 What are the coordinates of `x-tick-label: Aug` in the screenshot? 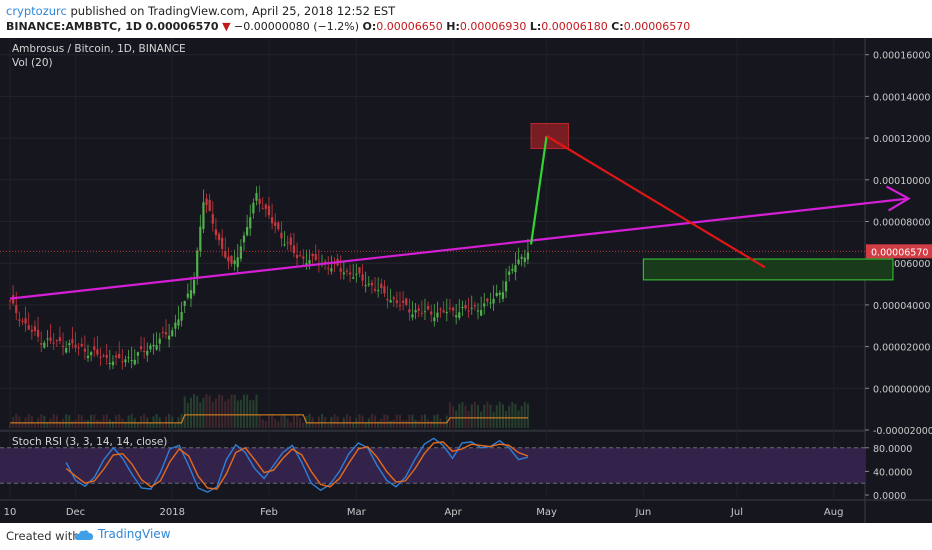 It's located at (834, 512).